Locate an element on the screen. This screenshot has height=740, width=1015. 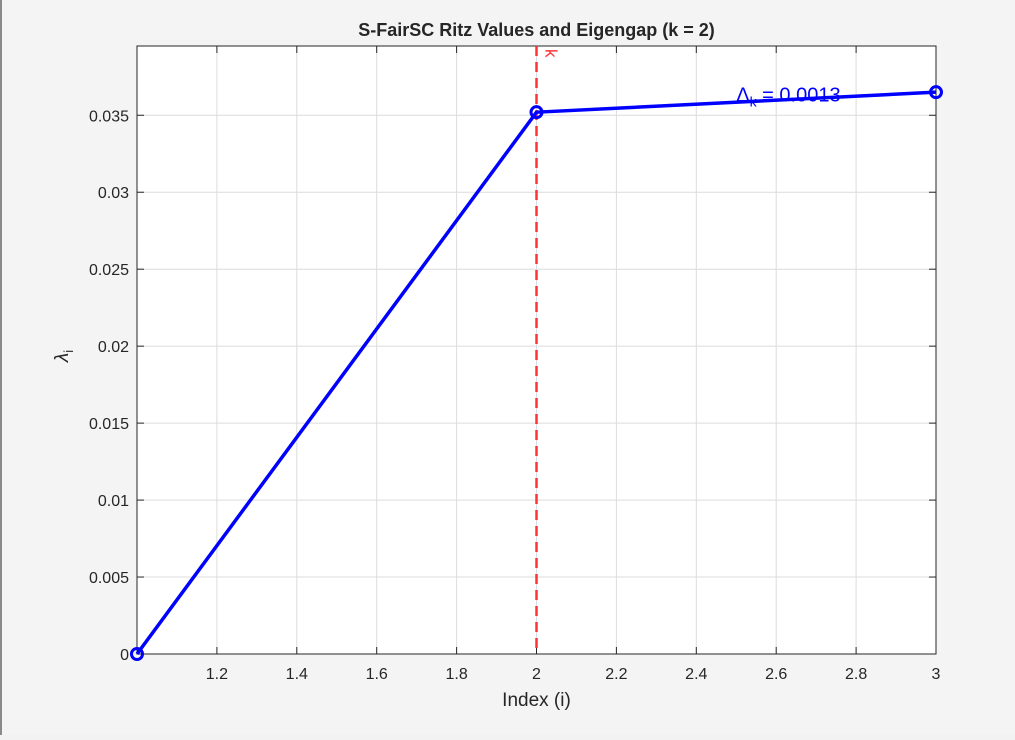
y-tick-label: 0.02 is located at coordinates (113, 347).